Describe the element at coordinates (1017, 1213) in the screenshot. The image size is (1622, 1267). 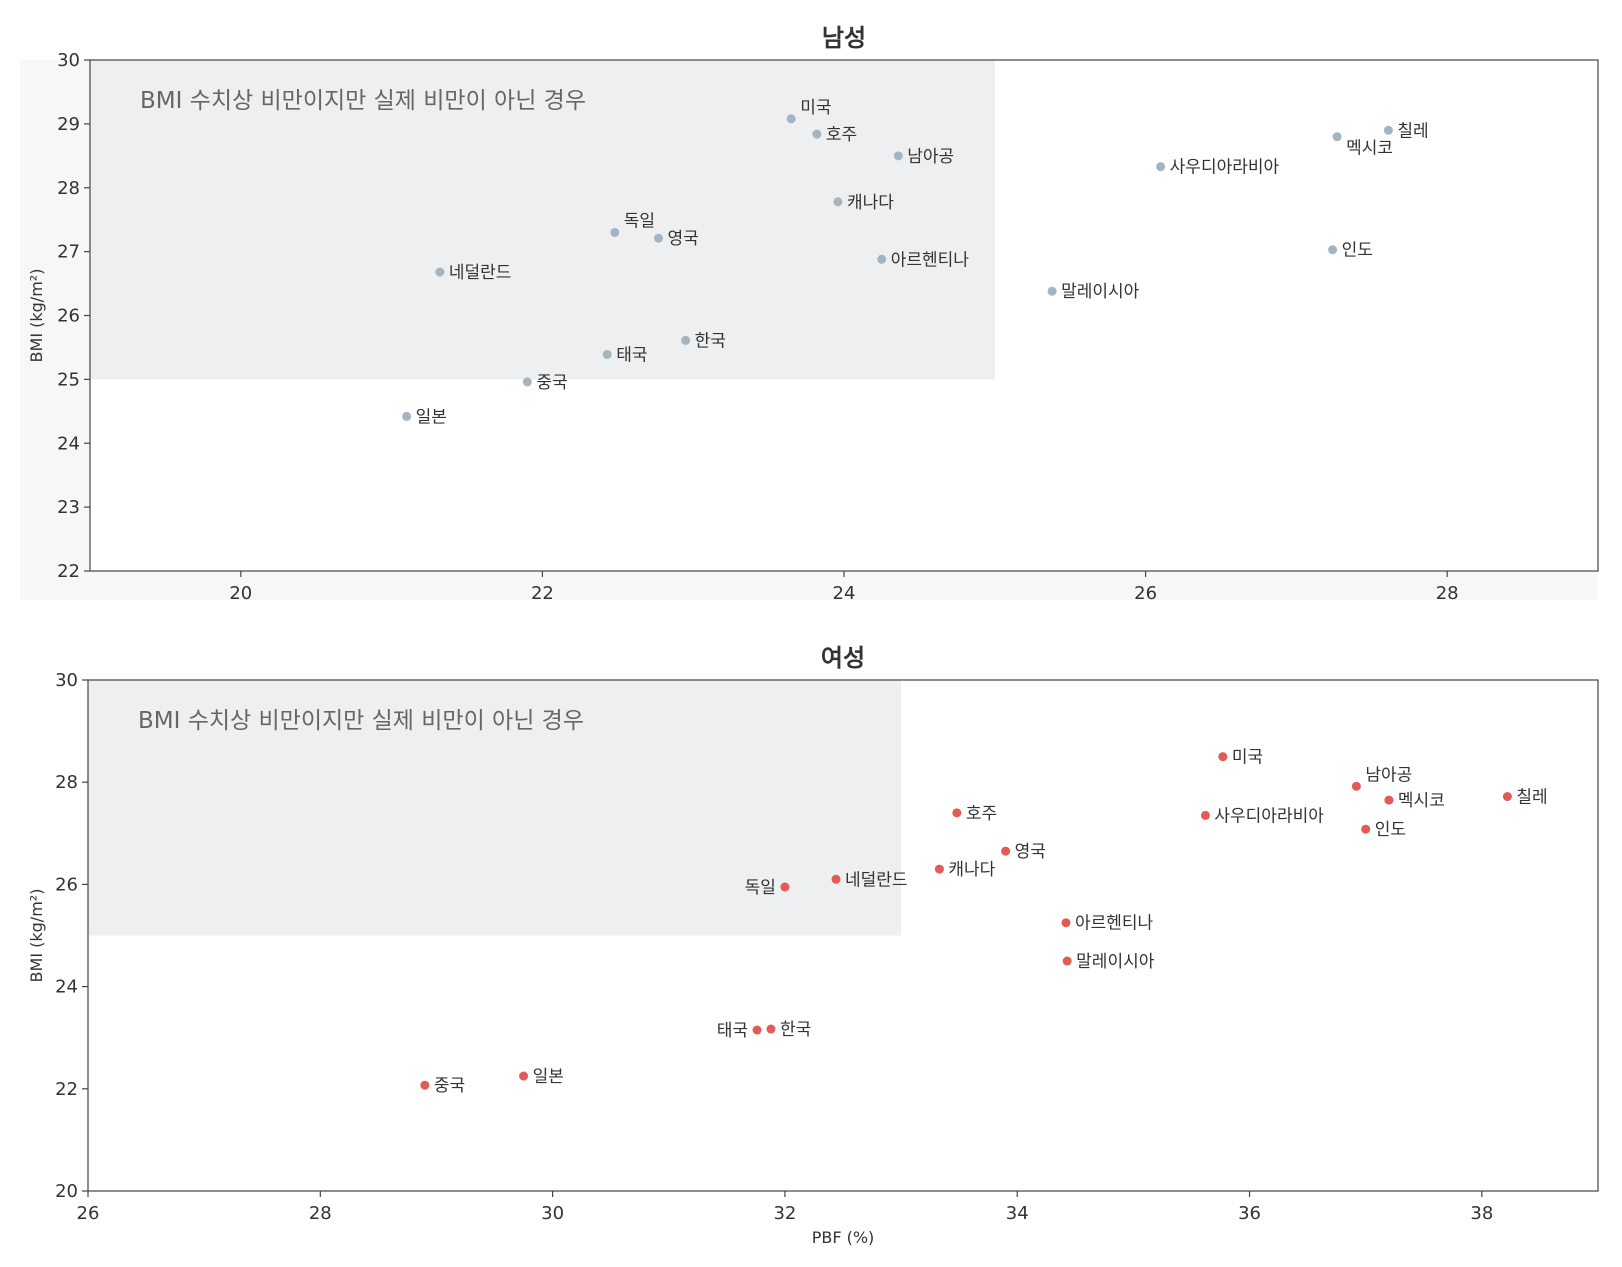
I see `x-tick-label: 34` at that location.